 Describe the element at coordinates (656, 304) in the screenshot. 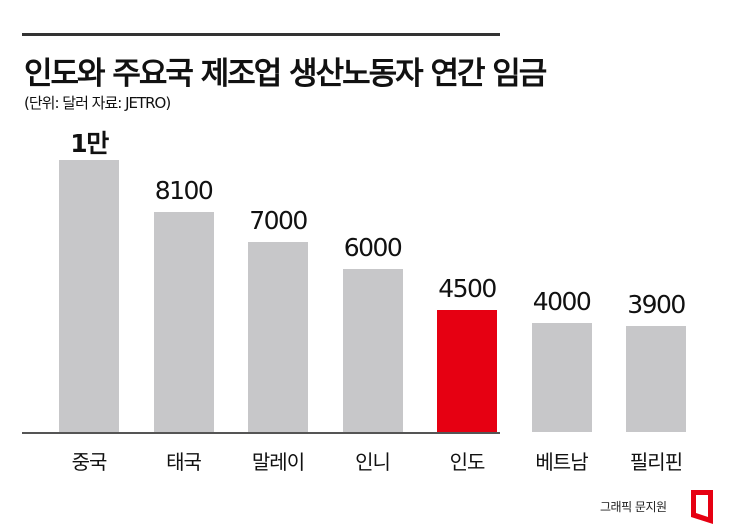

I see `value-label: 3900` at that location.